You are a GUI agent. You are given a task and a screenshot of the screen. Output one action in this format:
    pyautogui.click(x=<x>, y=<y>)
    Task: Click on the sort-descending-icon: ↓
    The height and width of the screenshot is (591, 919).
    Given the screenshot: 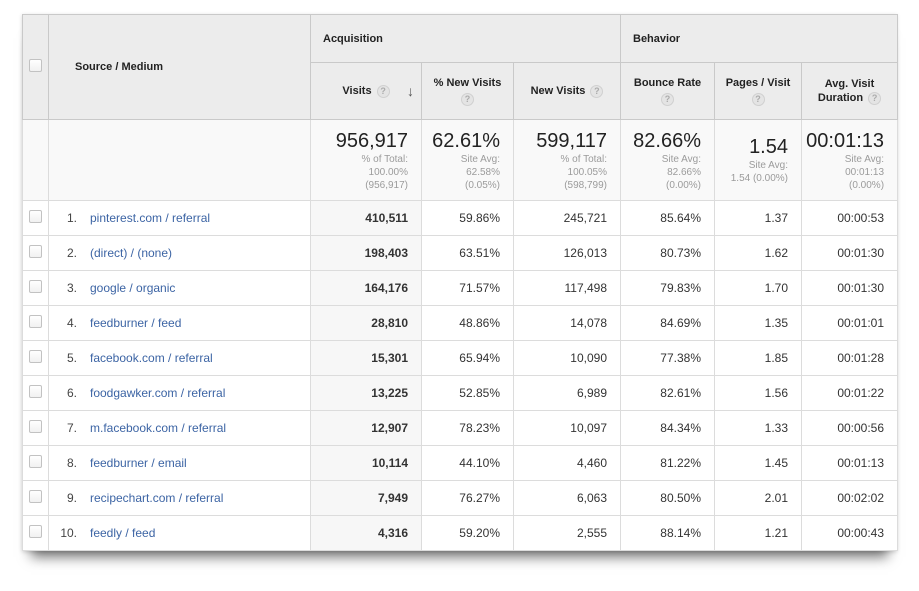 What is the action you would take?
    pyautogui.click(x=410, y=91)
    